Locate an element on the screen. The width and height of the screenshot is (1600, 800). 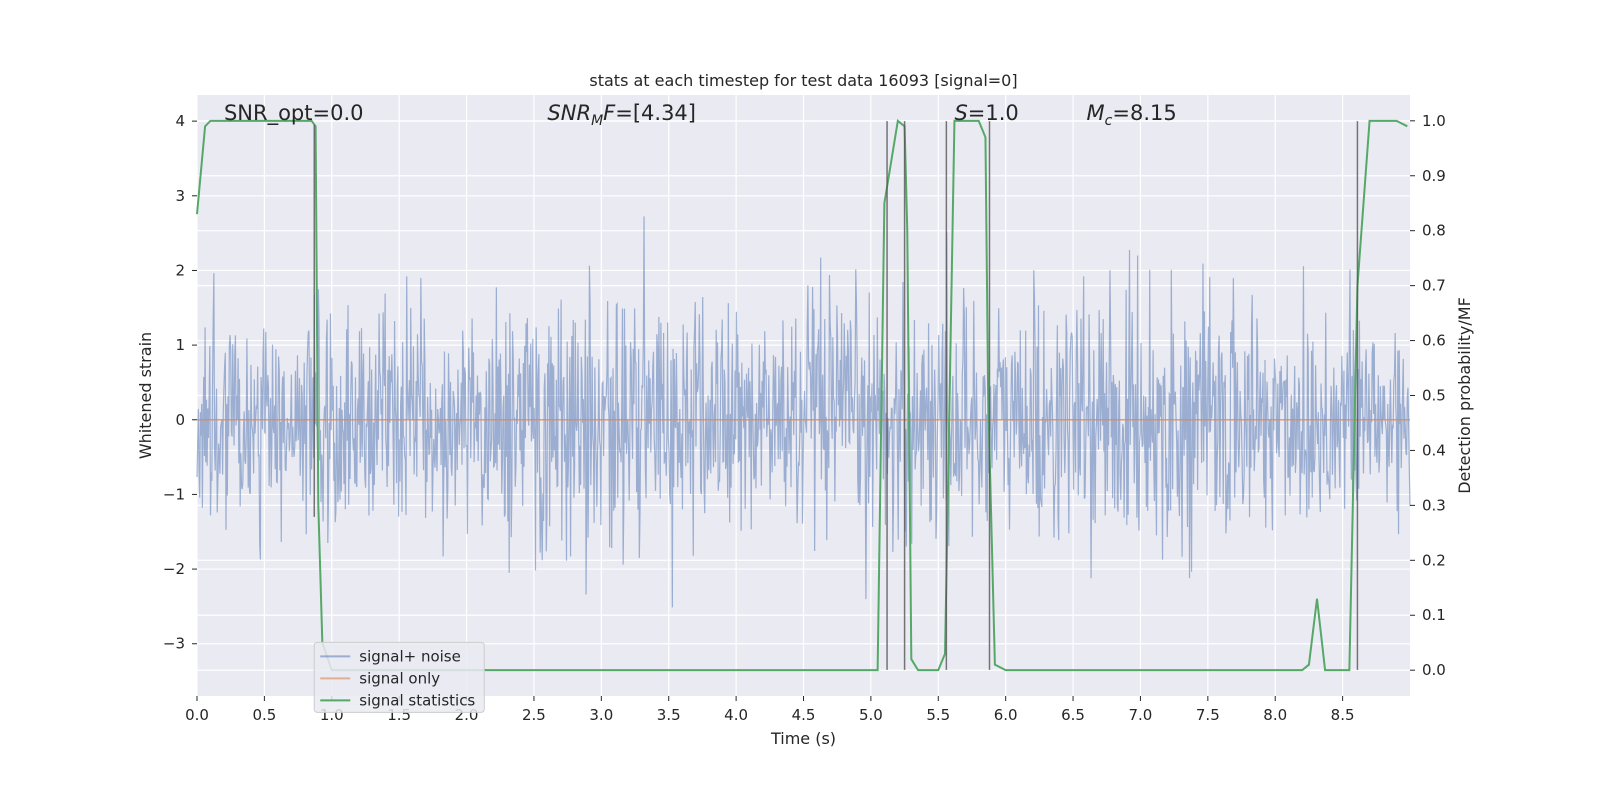
x-tick-label: 3.0 is located at coordinates (601, 715).